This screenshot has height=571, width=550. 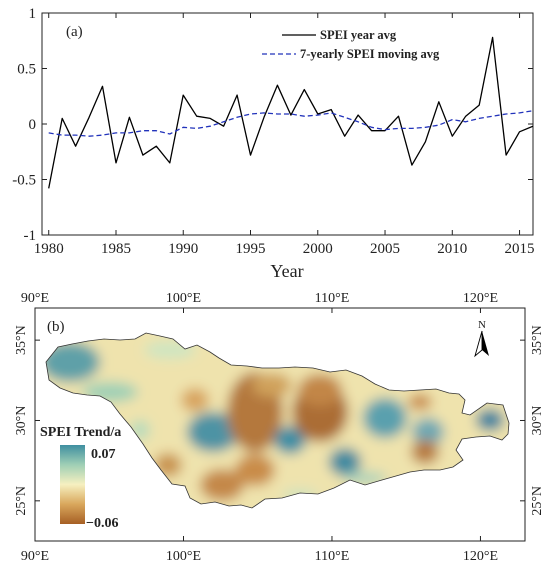 What do you see at coordinates (251, 249) in the screenshot?
I see `x-tick-label-1995: 1995` at bounding box center [251, 249].